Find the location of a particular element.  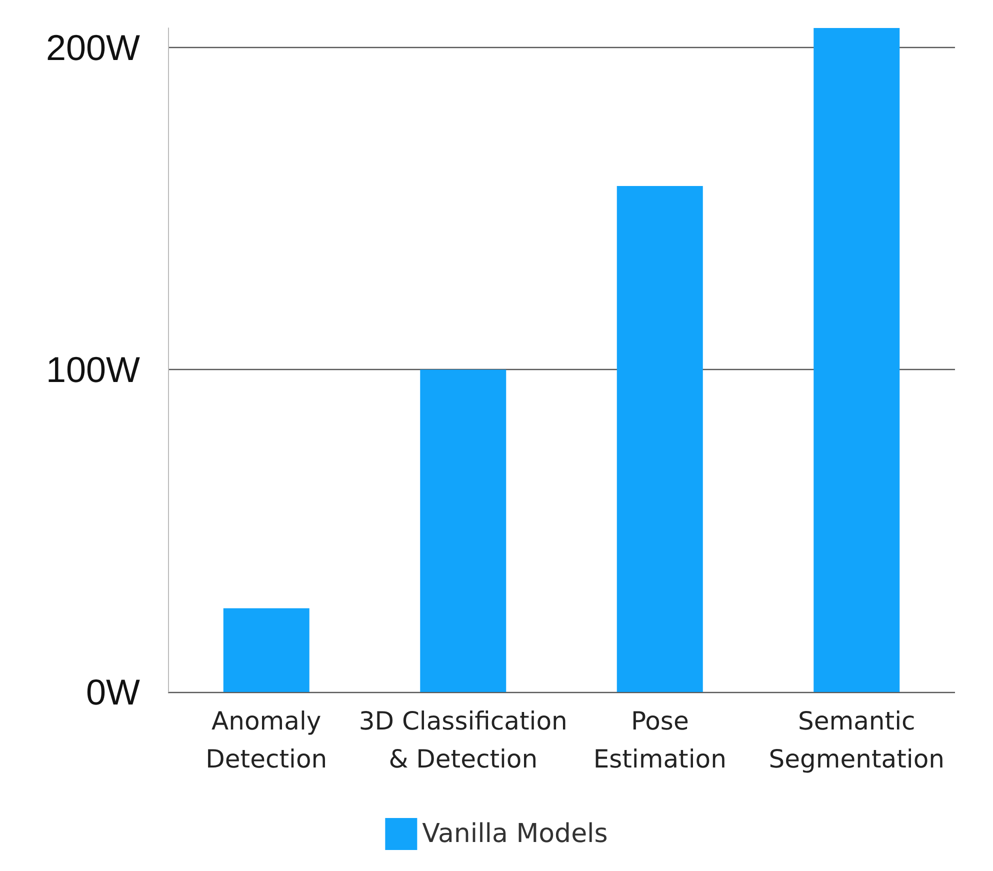

x-tick-label: Anomaly Detection is located at coordinates (267, 740).